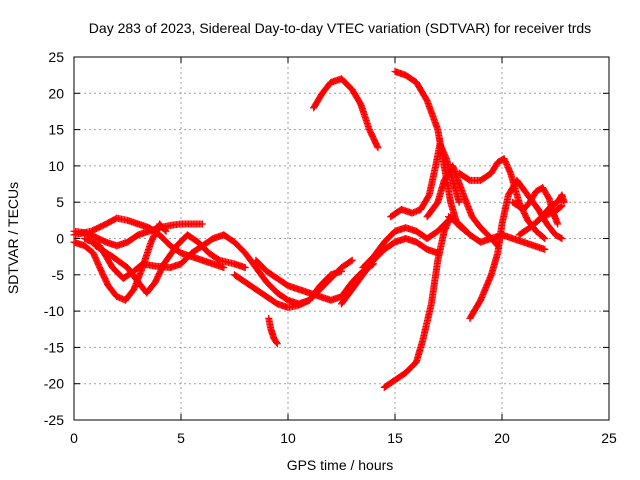  What do you see at coordinates (340, 465) in the screenshot?
I see `x-axis-label: GPS time / hours` at bounding box center [340, 465].